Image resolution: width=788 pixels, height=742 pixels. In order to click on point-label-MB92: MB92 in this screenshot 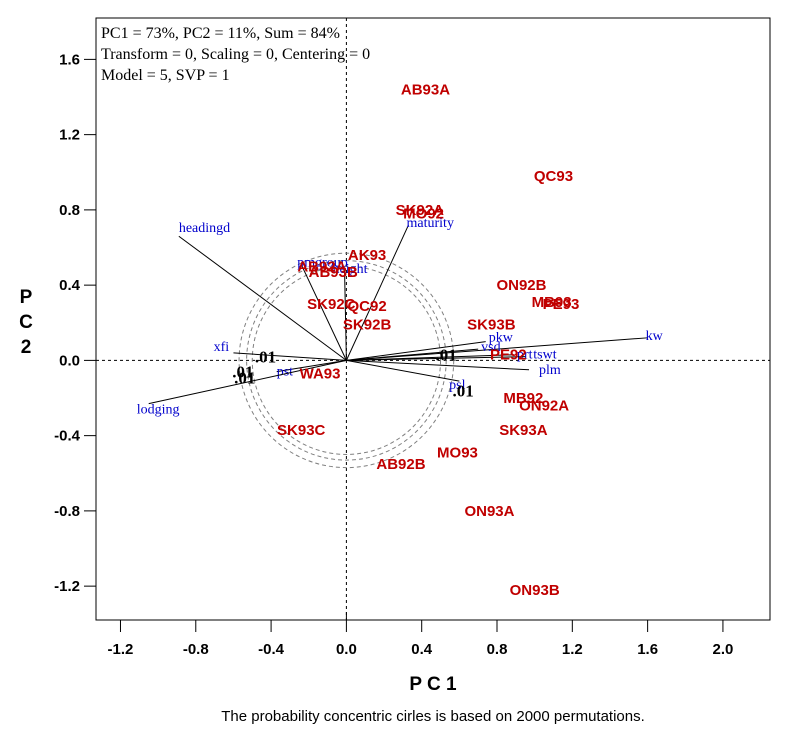, I will do `click(523, 398)`.